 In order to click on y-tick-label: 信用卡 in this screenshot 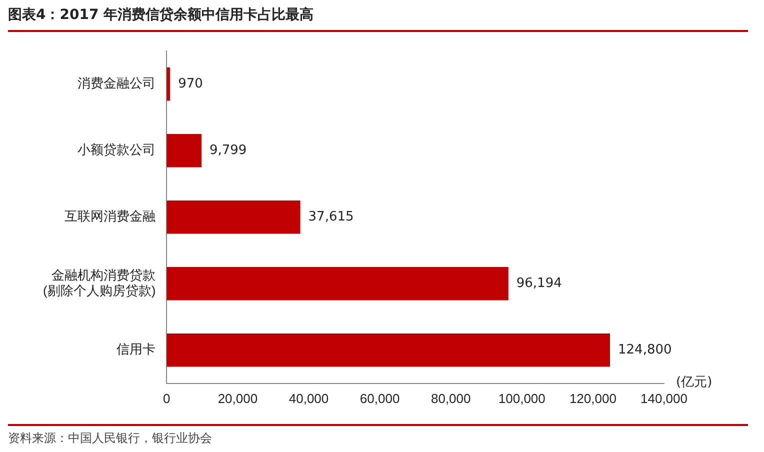, I will do `click(136, 349)`.